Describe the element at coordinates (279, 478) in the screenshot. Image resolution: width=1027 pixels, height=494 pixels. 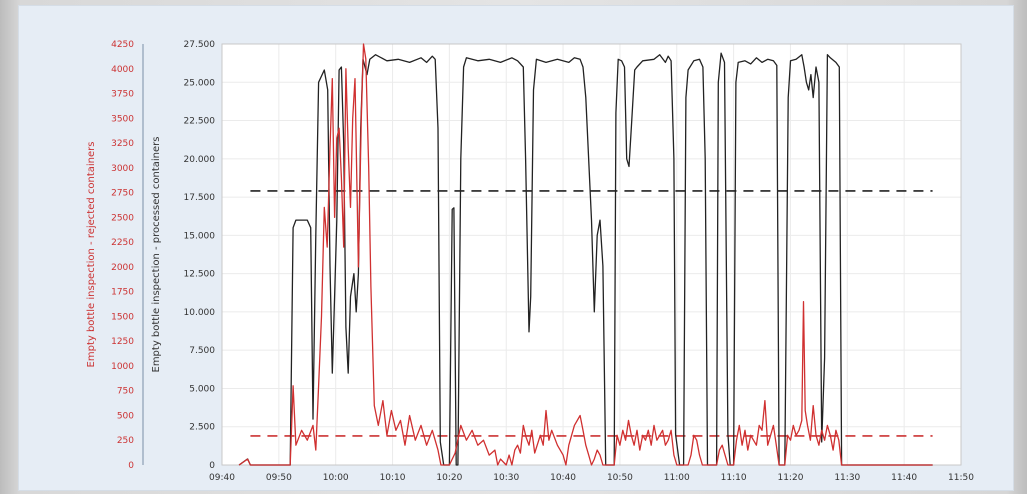
I see `x-tick-label: 09:50` at that location.